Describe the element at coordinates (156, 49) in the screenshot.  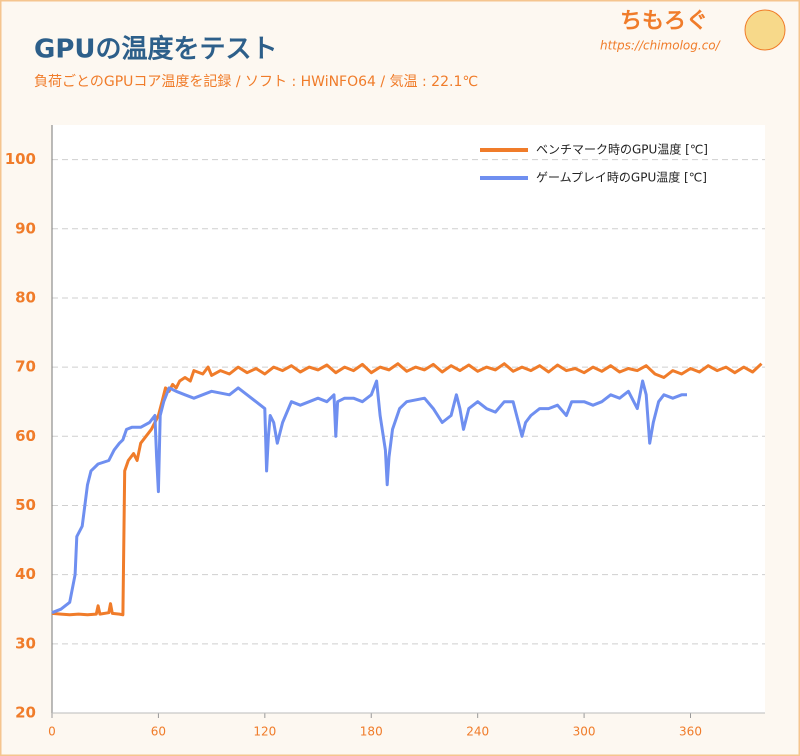
I see `chart-title: GPUの温度をテスト` at that location.